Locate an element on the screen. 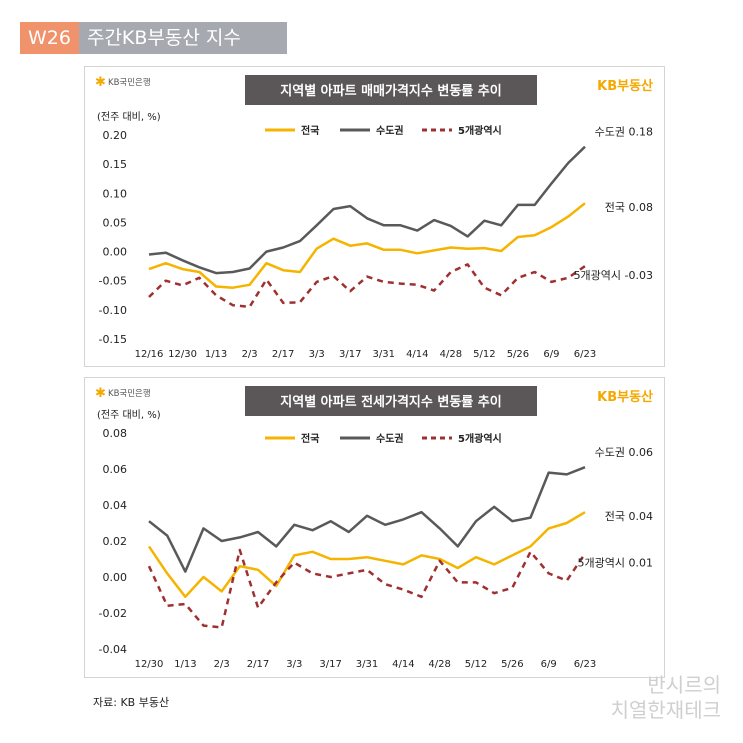 The width and height of the screenshot is (743, 743). y-tick-label: -0.02 is located at coordinates (113, 613).